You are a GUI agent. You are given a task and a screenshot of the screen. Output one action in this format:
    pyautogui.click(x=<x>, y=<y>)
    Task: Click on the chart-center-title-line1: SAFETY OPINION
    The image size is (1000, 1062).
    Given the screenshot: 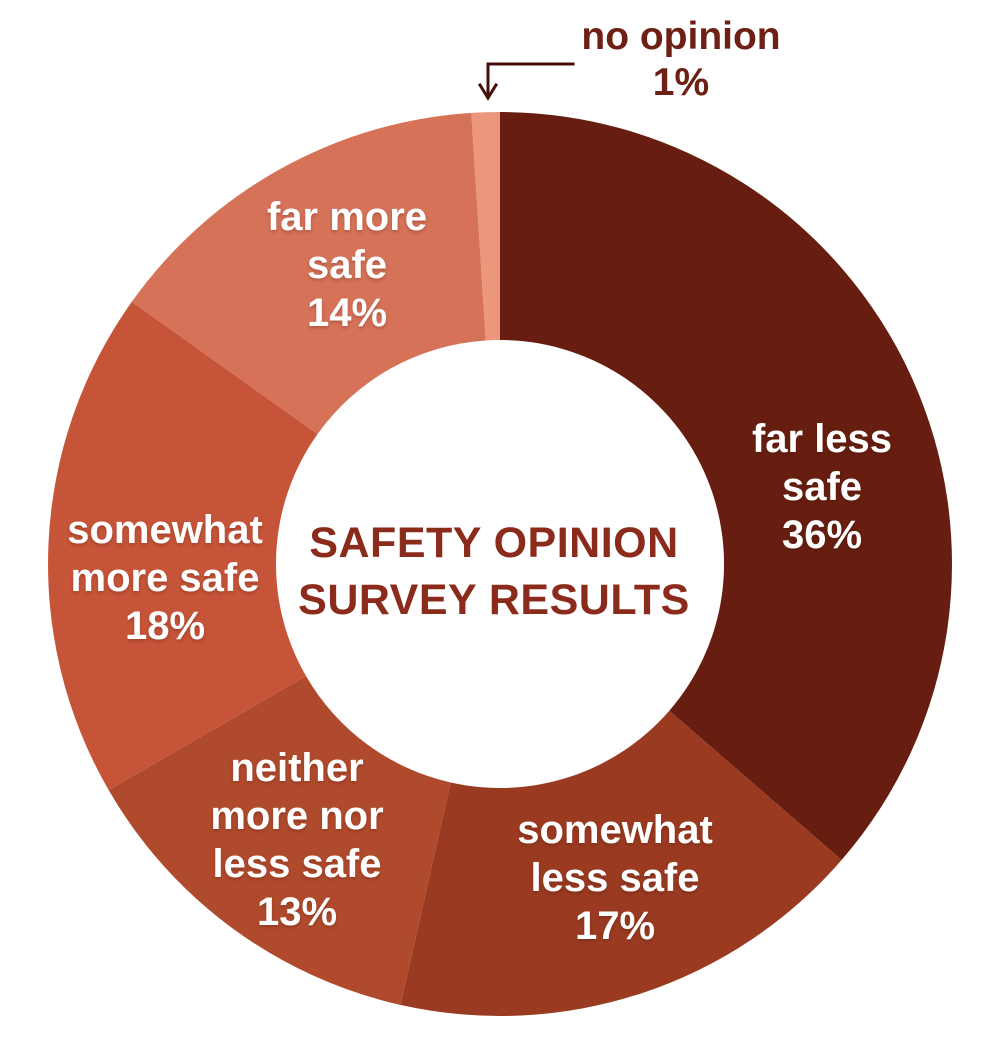 What is the action you would take?
    pyautogui.click(x=494, y=543)
    